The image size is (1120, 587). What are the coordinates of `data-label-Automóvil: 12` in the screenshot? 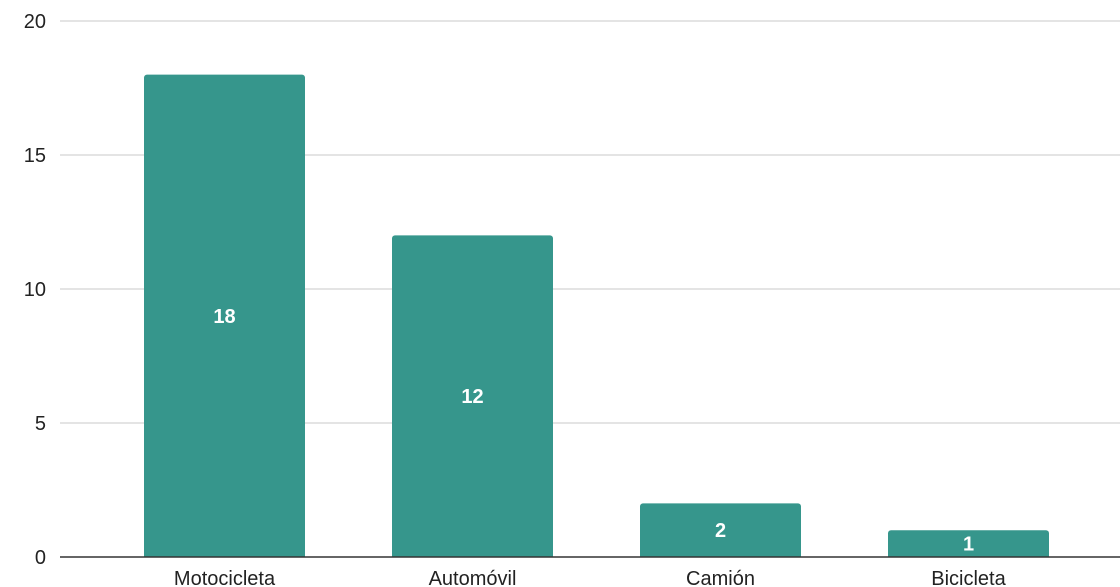 It's located at (472, 397).